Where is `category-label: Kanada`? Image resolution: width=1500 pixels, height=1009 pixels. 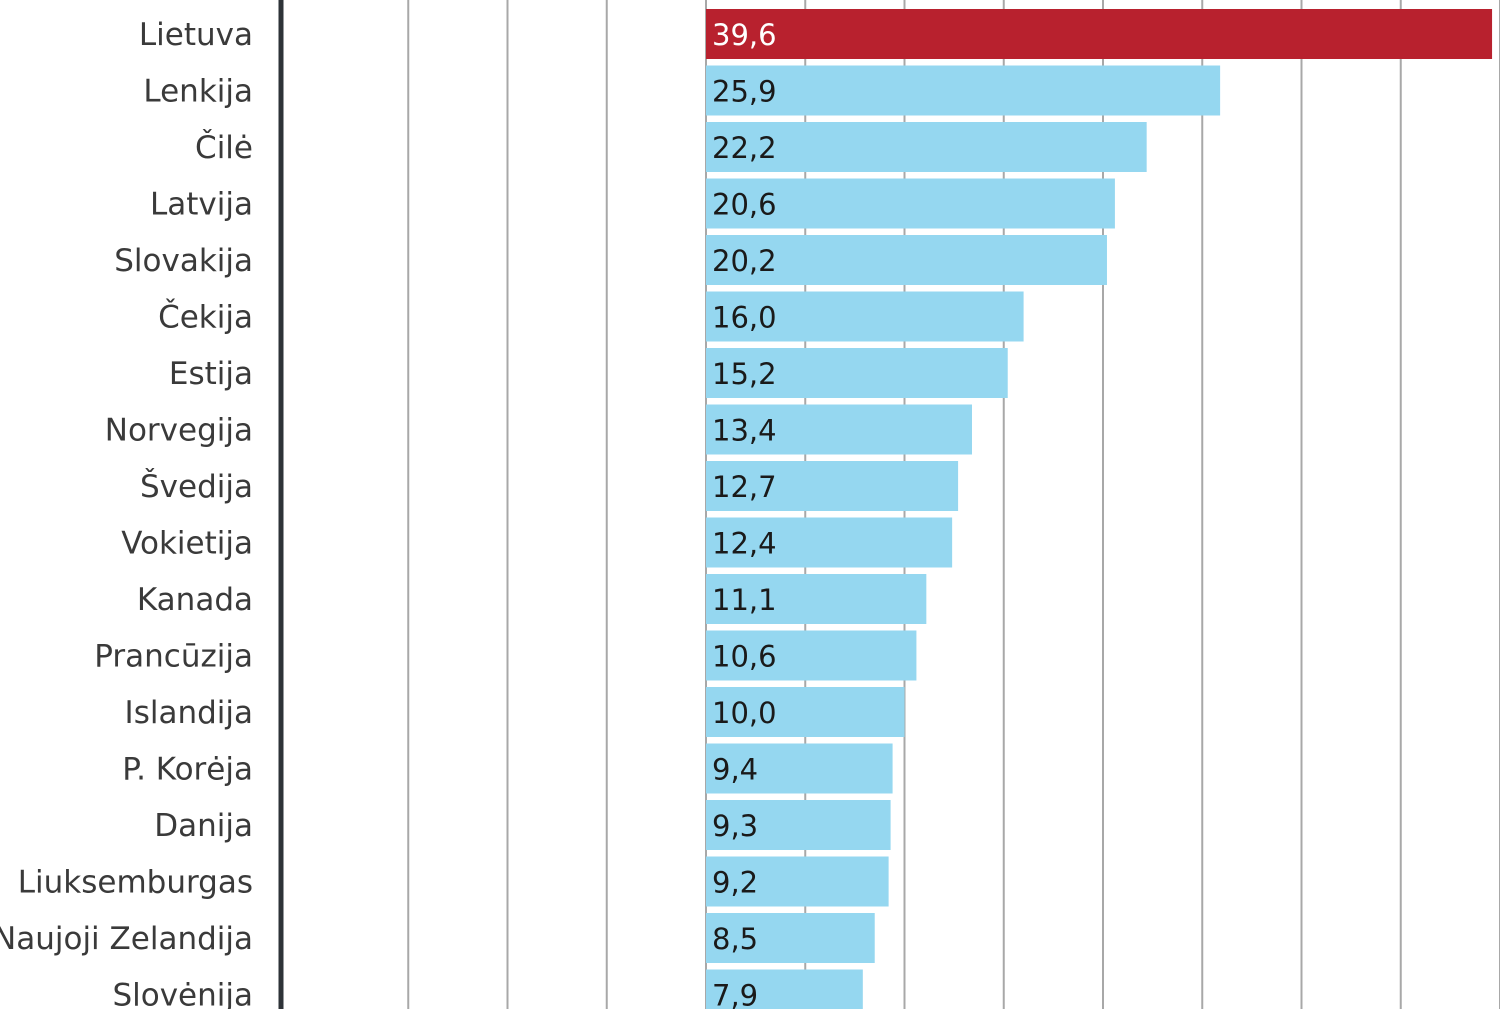 category-label: Kanada is located at coordinates (195, 600).